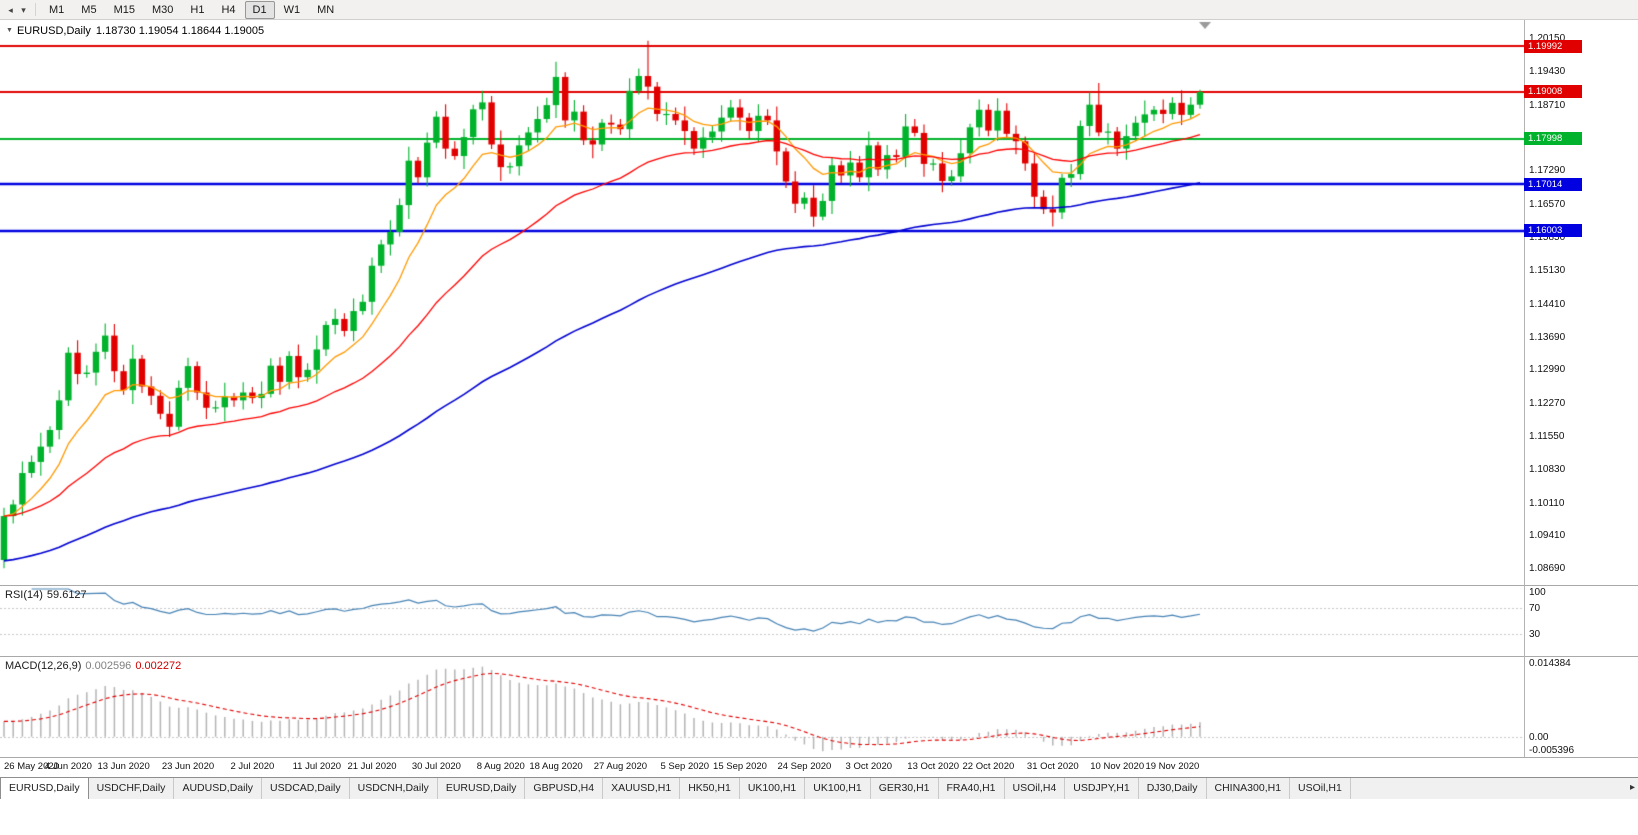  I want to click on price-axis-label: 1.12270, so click(1547, 403).